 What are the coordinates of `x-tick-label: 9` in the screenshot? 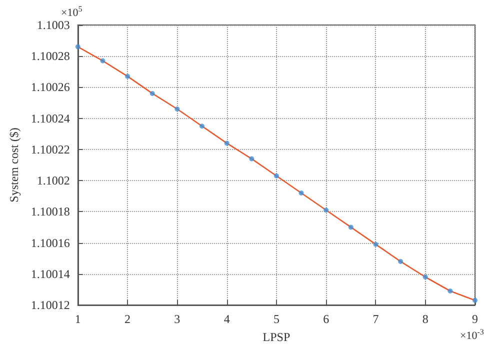 It's located at (475, 319).